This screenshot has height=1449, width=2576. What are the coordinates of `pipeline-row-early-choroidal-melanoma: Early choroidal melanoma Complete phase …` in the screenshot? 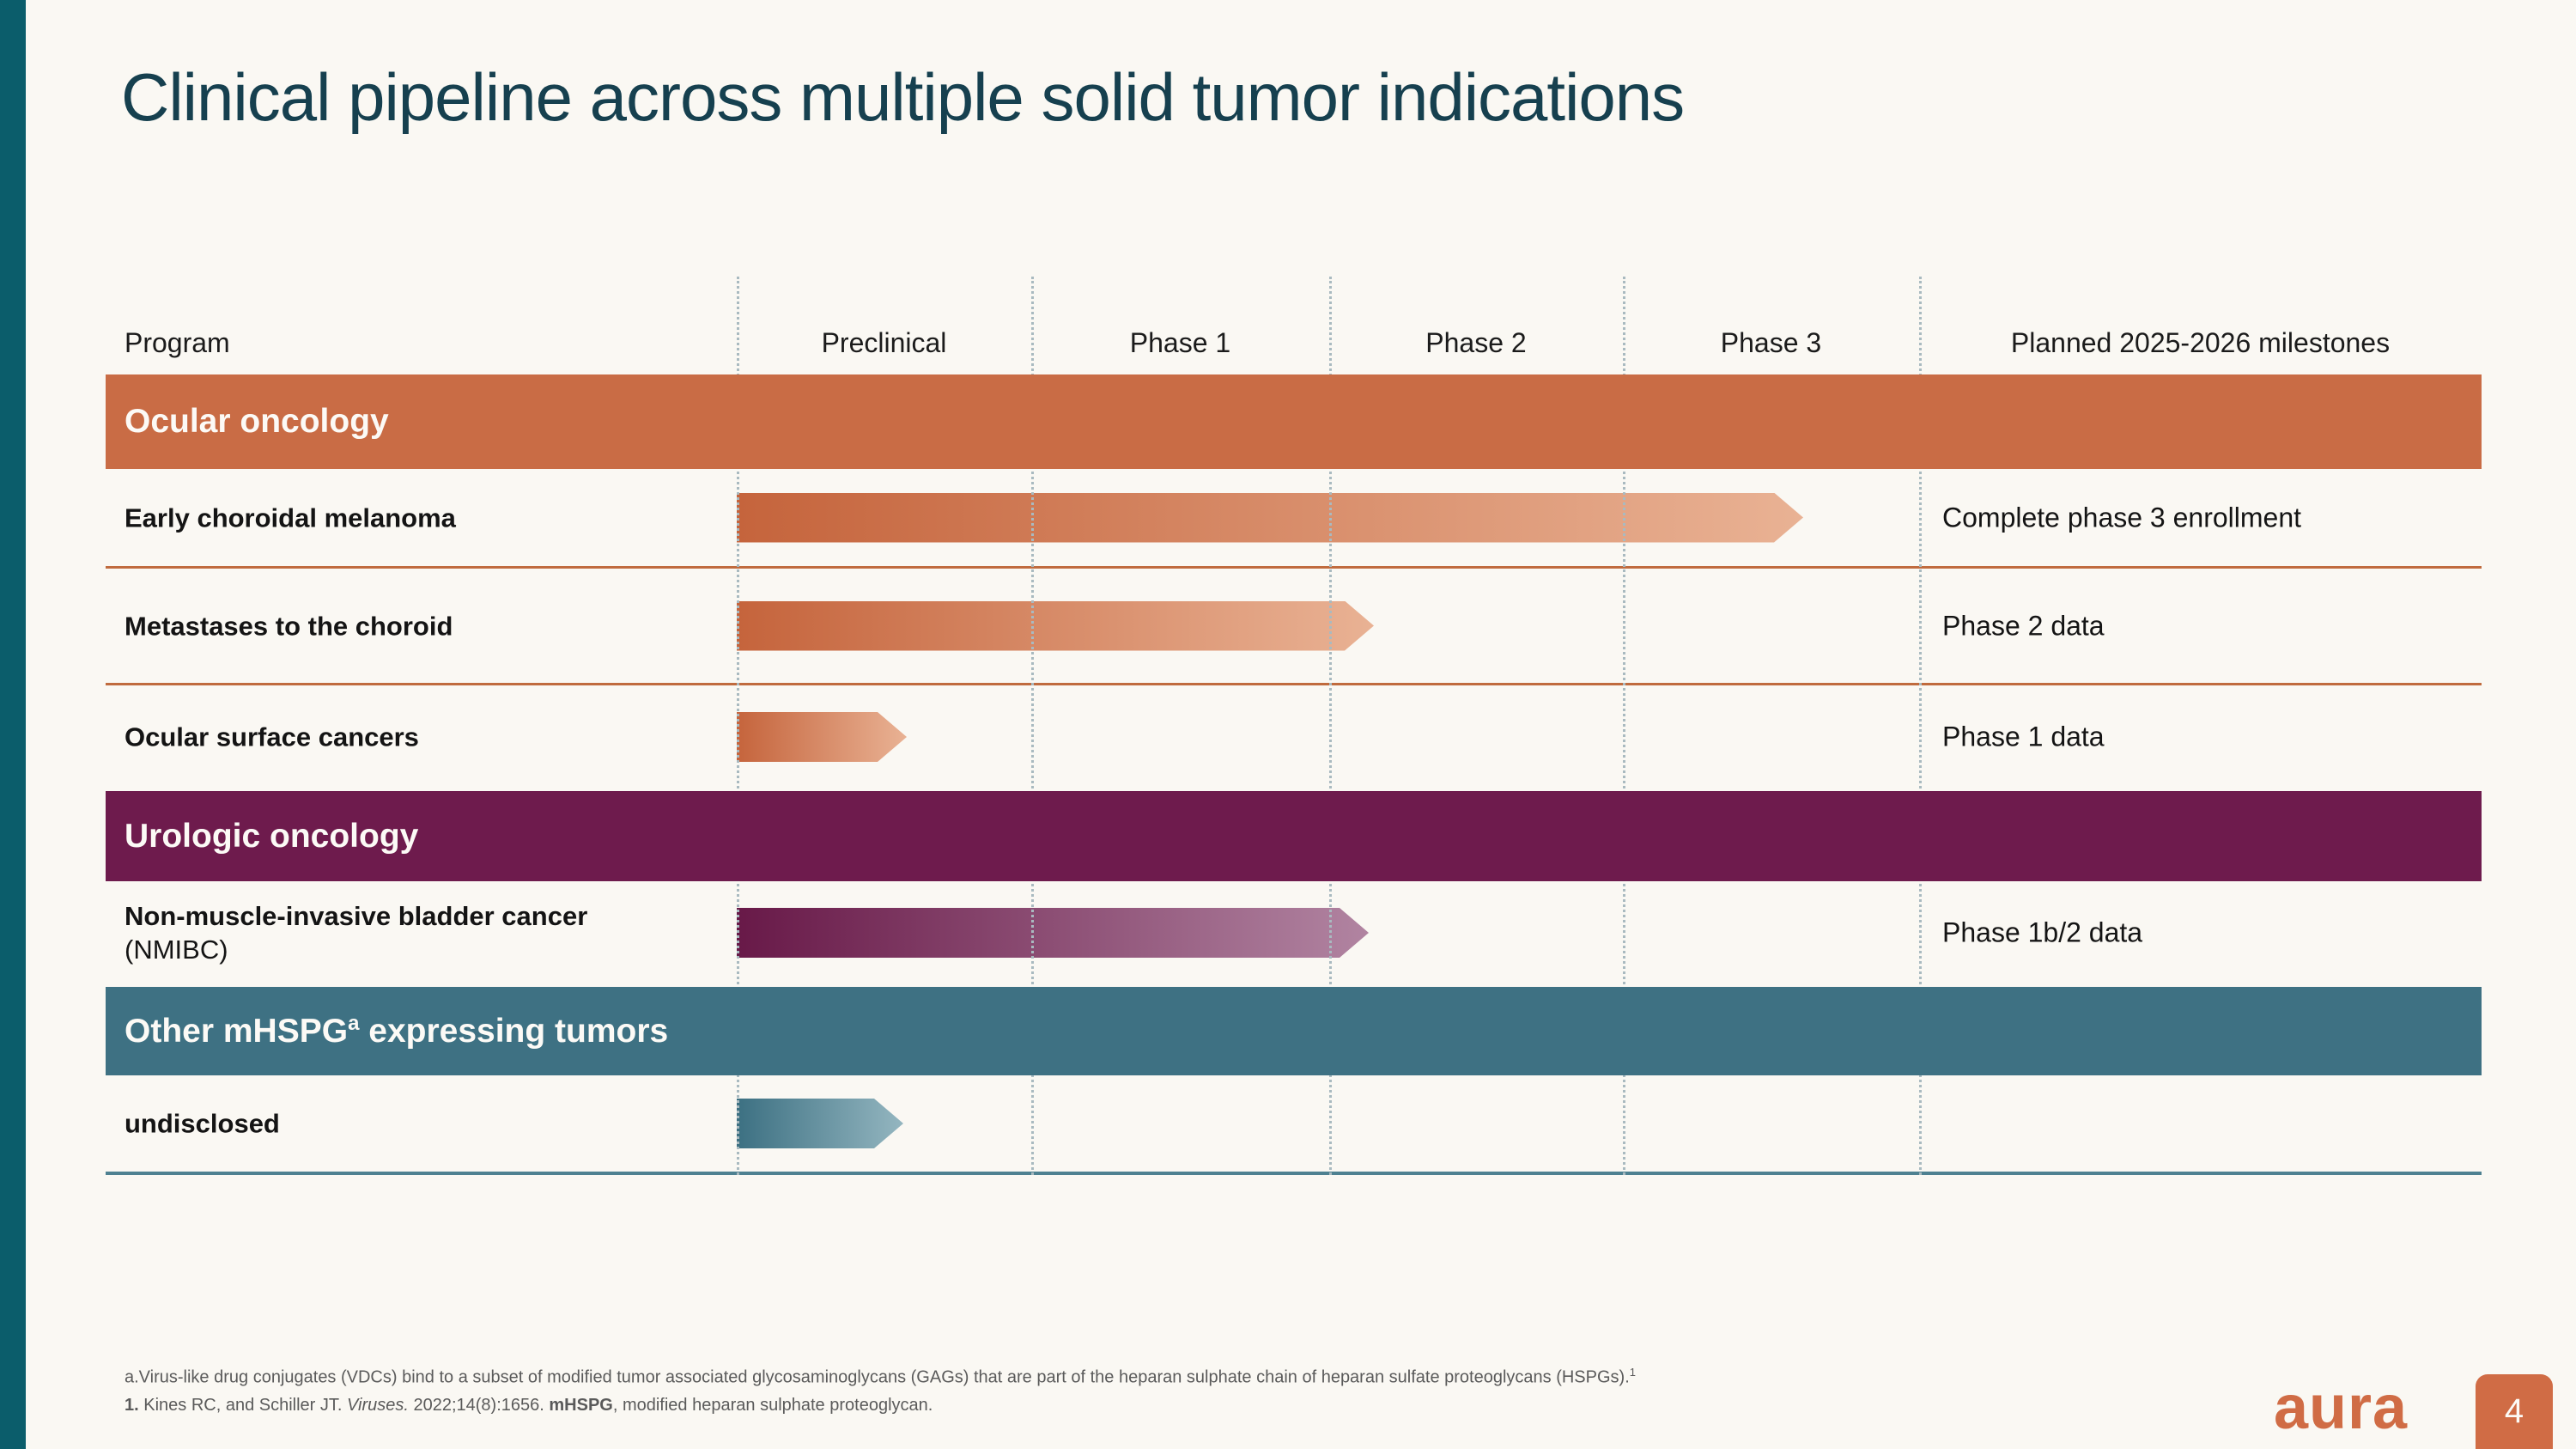 It's located at (1294, 519).